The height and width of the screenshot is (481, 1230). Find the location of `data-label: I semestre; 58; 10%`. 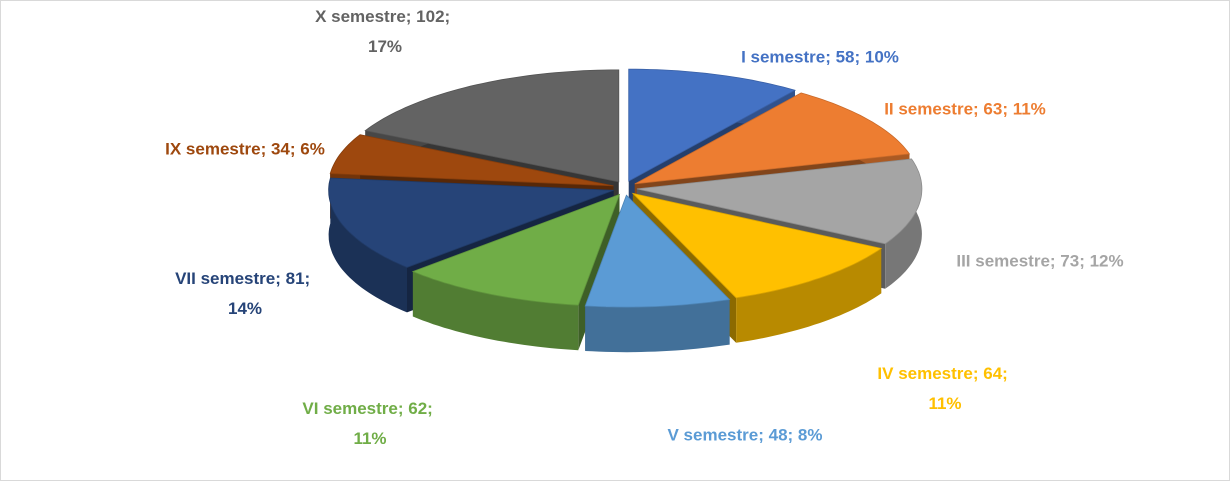

data-label: I semestre; 58; 10% is located at coordinates (820, 56).